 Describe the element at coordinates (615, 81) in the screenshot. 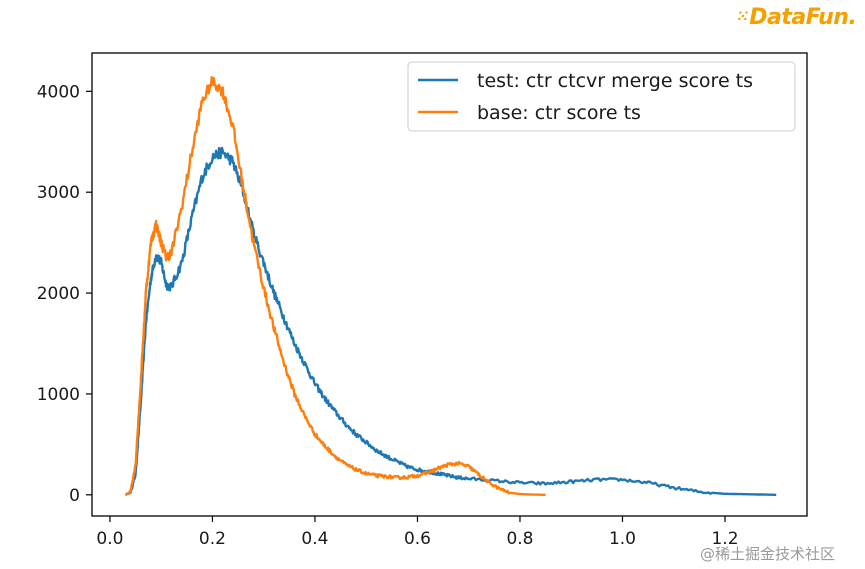

I see `legend-label-1: test: ctr ctcvr merge score ts` at that location.